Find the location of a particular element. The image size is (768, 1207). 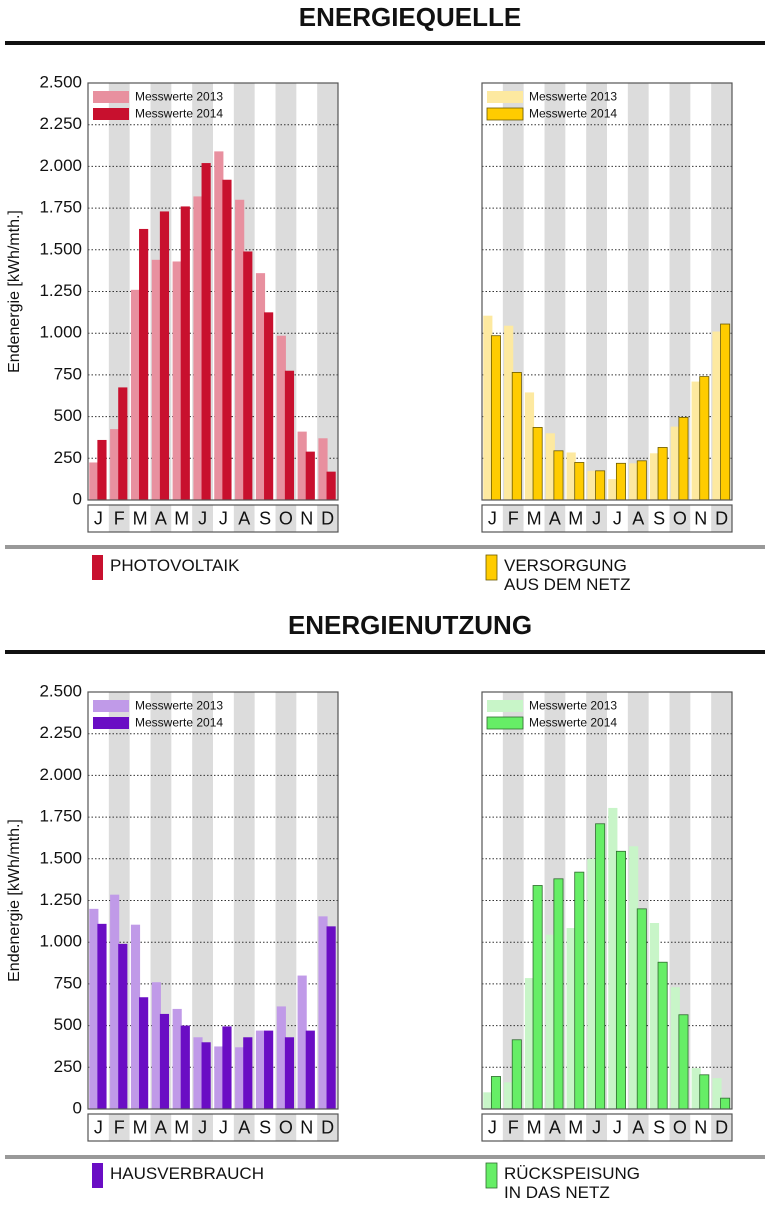

y-tick-label: 1.750 is located at coordinates (60, 207).